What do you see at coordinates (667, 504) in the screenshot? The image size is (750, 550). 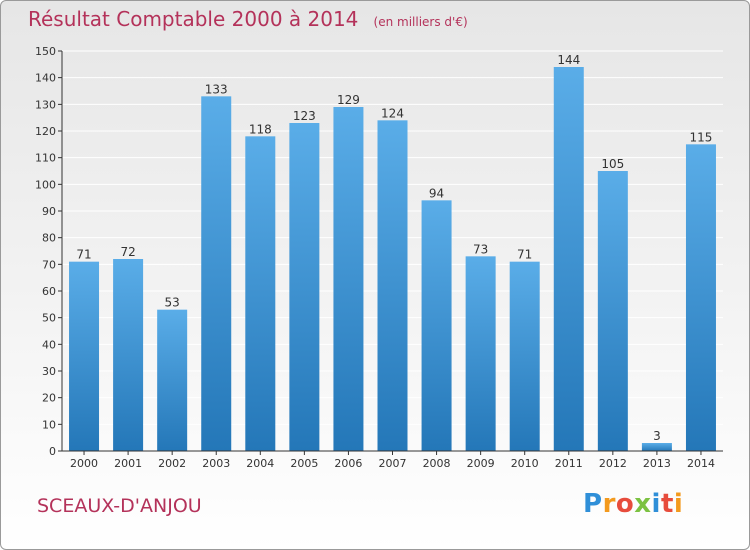 I see `logo-letter: t` at bounding box center [667, 504].